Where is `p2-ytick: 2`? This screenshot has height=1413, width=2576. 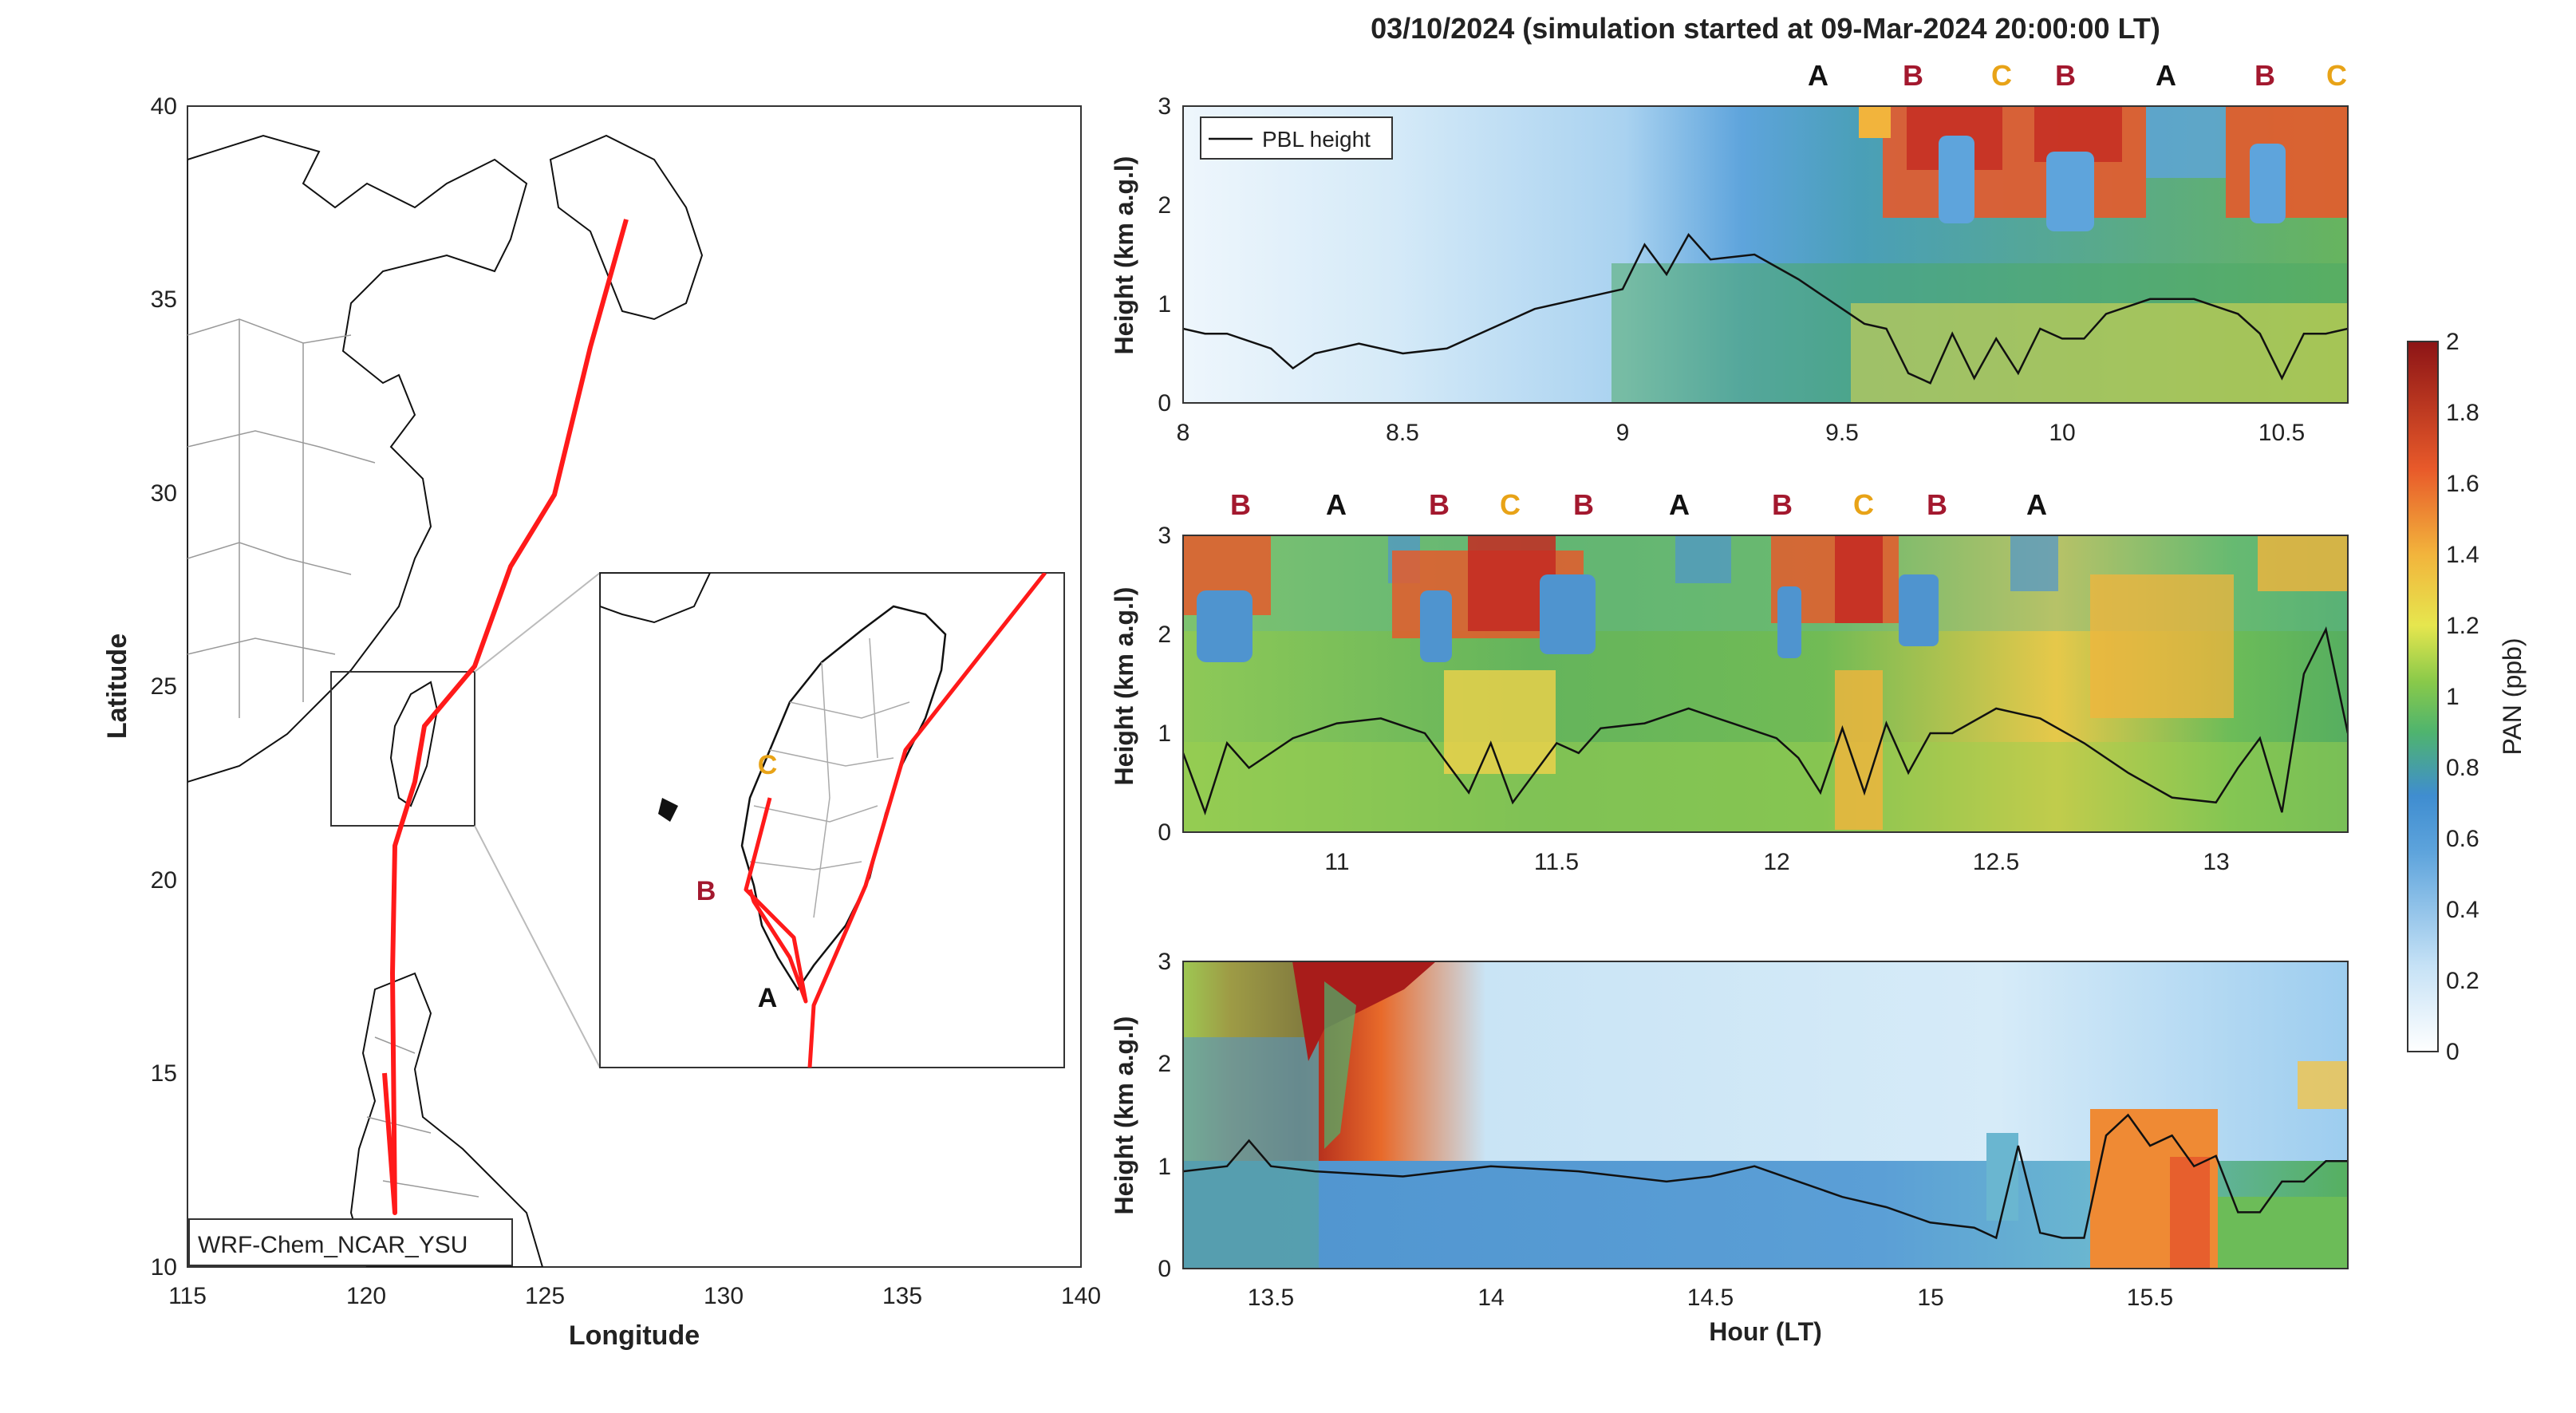
p2-ytick: 2 is located at coordinates (1164, 635).